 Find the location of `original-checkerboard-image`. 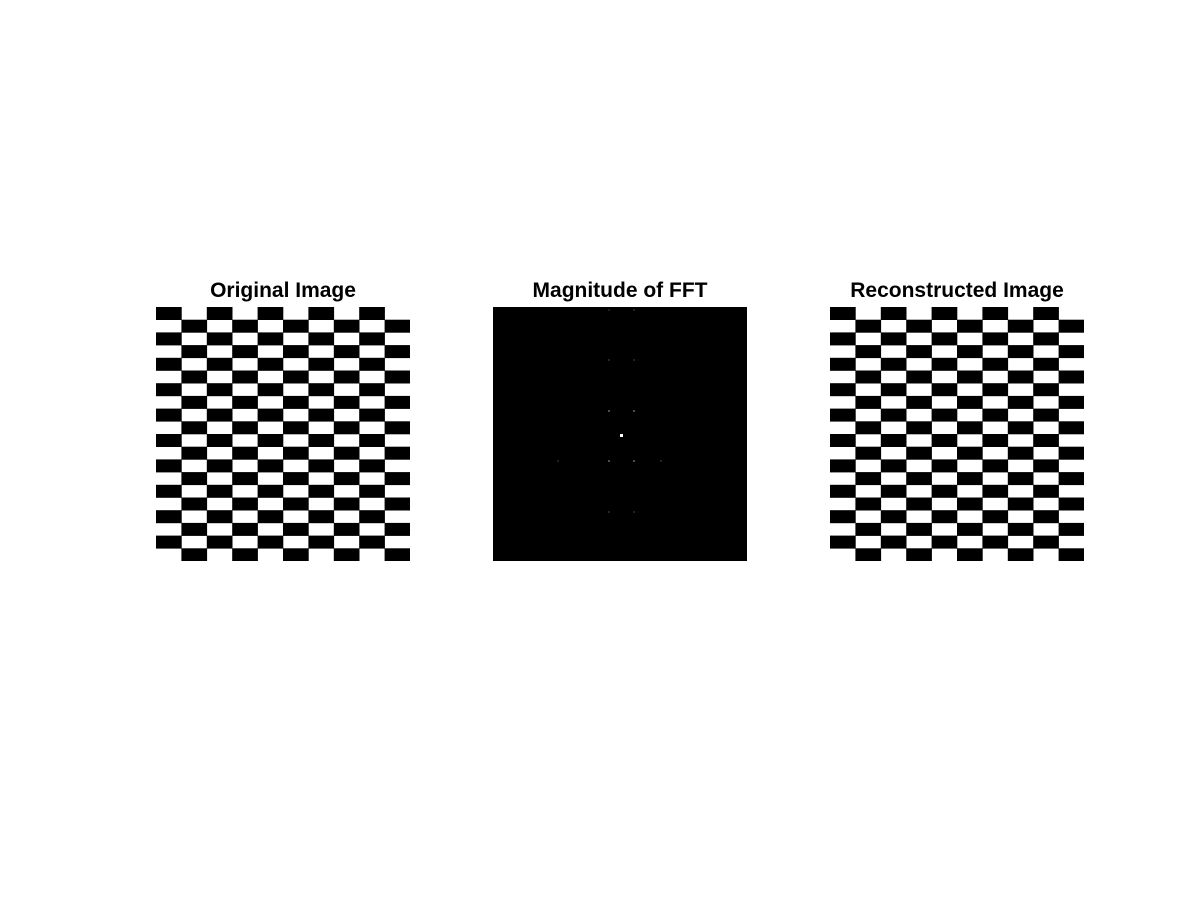

original-checkerboard-image is located at coordinates (283, 434).